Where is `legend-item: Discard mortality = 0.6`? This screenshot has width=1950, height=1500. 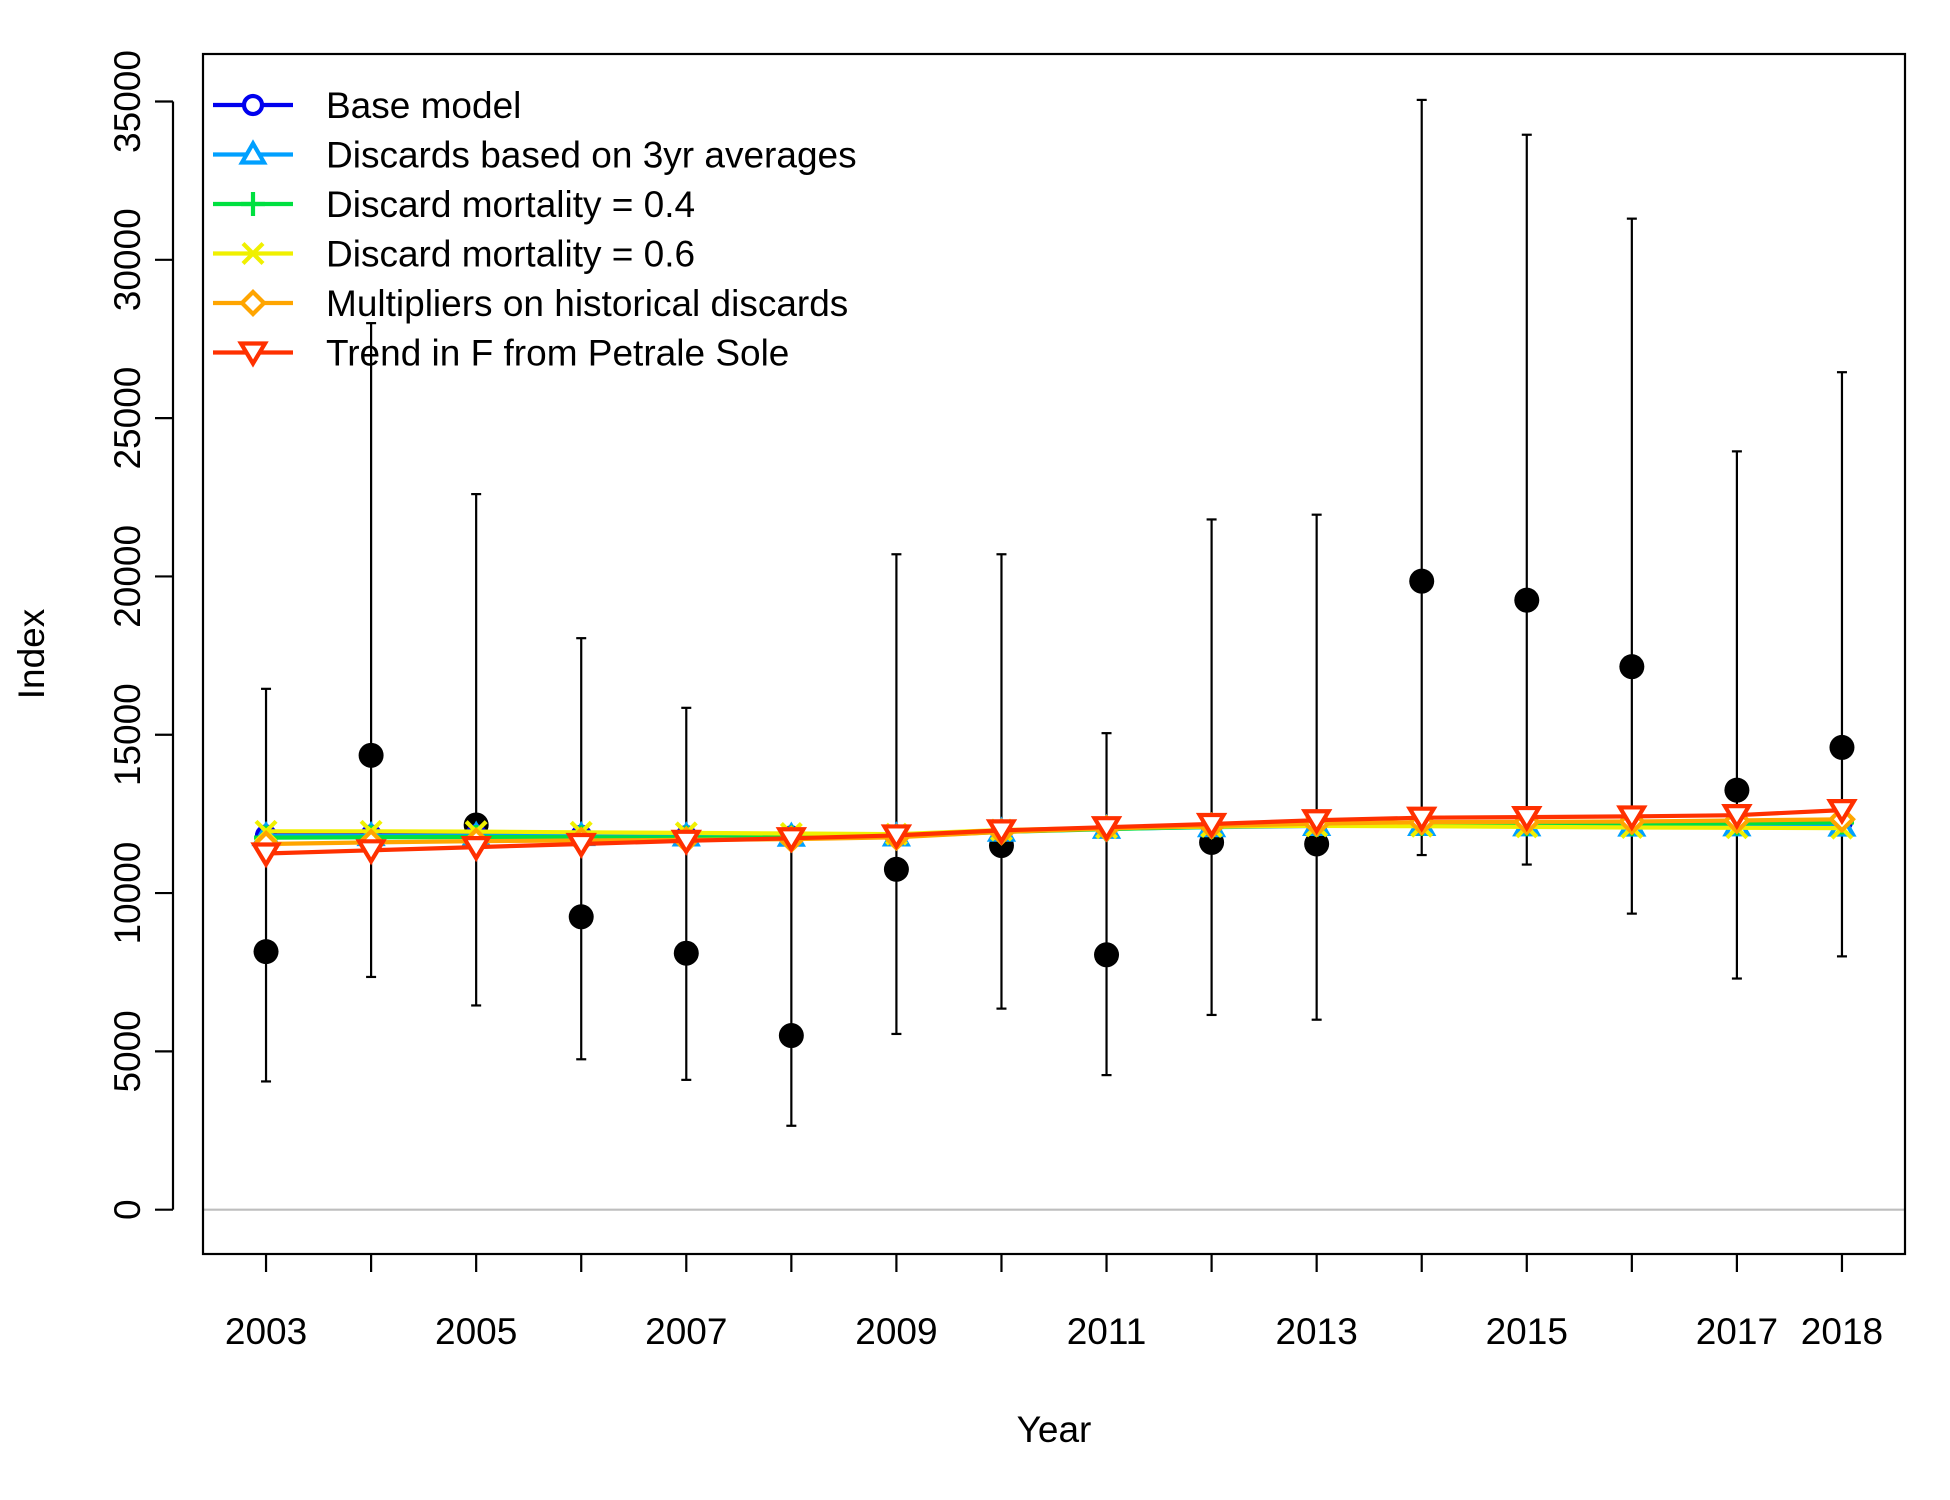
legend-item: Discard mortality = 0.6 is located at coordinates (454, 254).